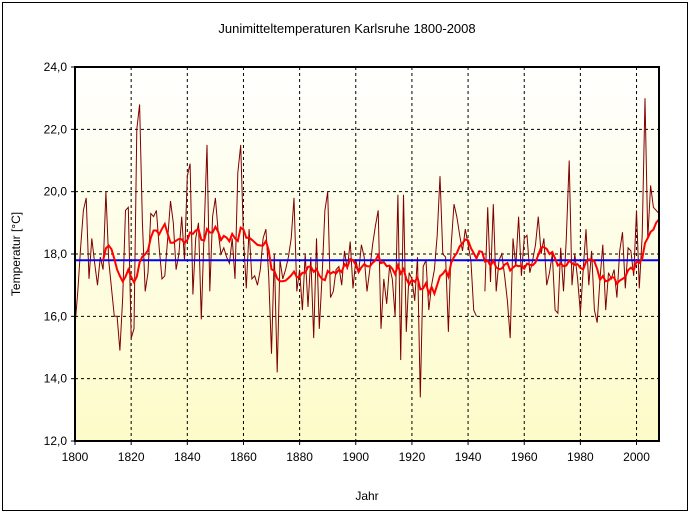  Describe the element at coordinates (56, 192) in the screenshot. I see `y-tick-label: 20,0` at that location.